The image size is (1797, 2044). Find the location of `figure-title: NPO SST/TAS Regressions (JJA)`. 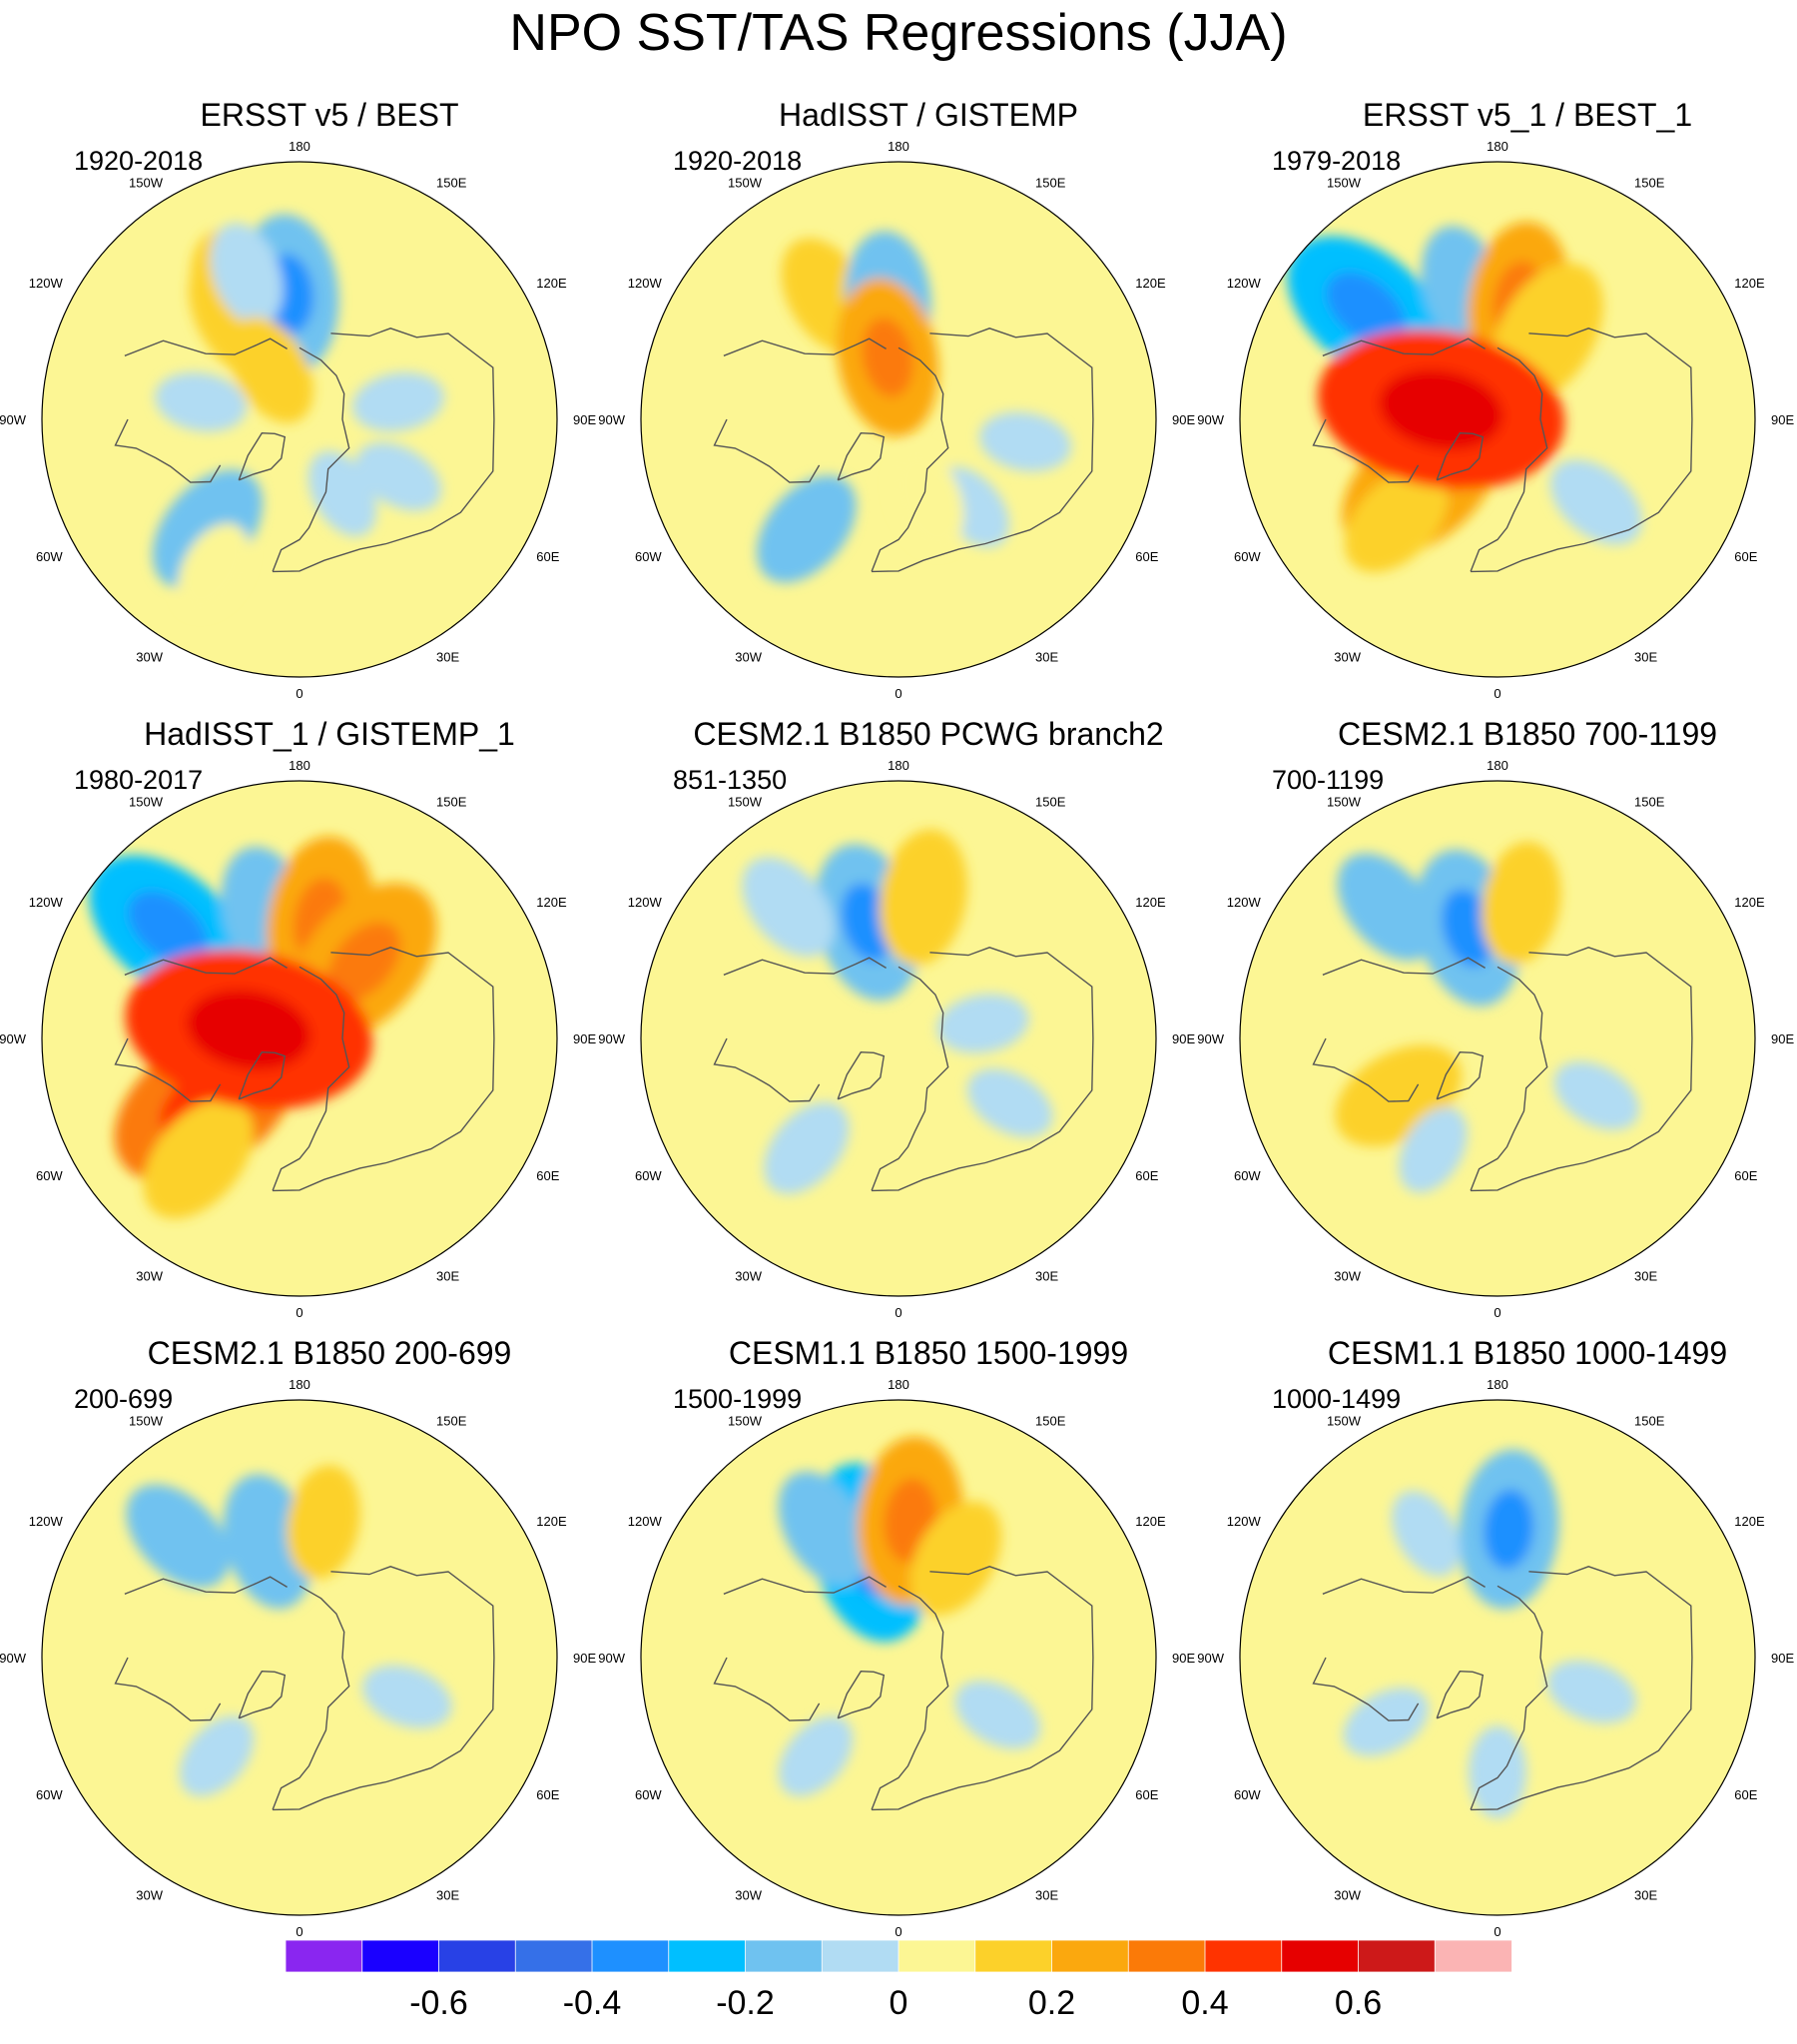

figure-title: NPO SST/TAS Regressions (JJA) is located at coordinates (898, 33).